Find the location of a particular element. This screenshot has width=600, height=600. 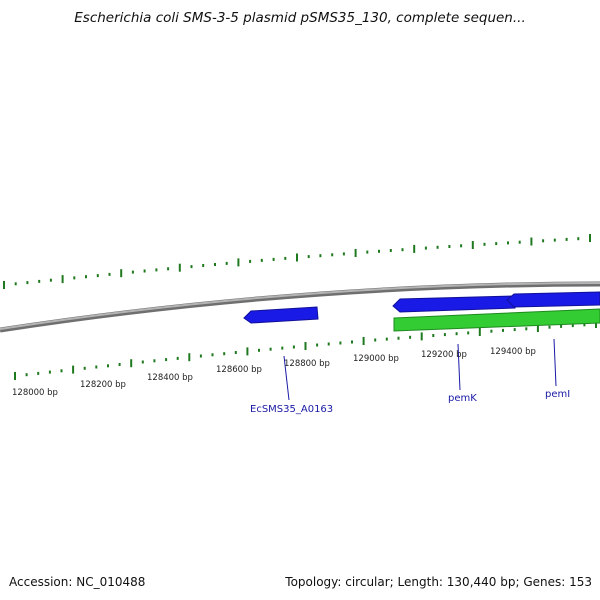

gene-labels: EcSMS35_A0163 pemK pemI is located at coordinates (410, 402).